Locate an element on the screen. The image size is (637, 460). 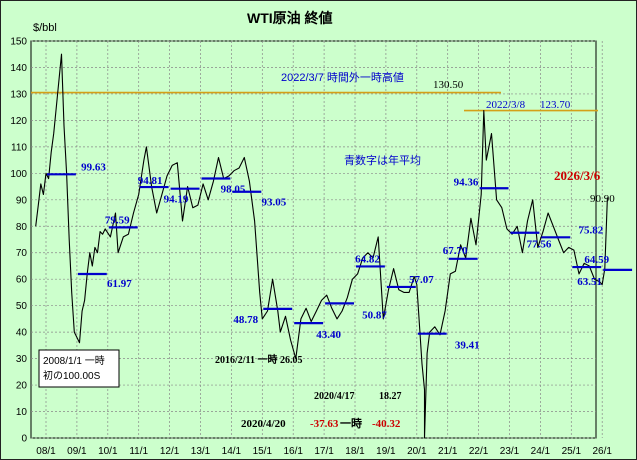
yearly-average-label: 77.56 is located at coordinates (539, 245).